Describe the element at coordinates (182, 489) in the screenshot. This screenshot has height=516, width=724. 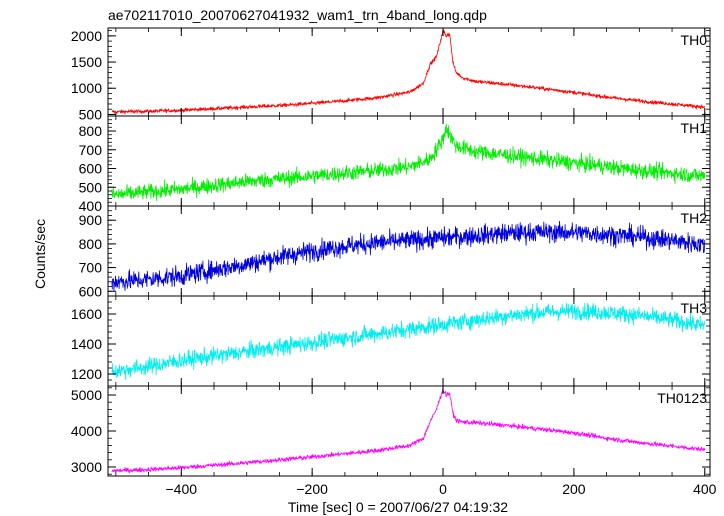
I see `x-tick-label: −400` at that location.